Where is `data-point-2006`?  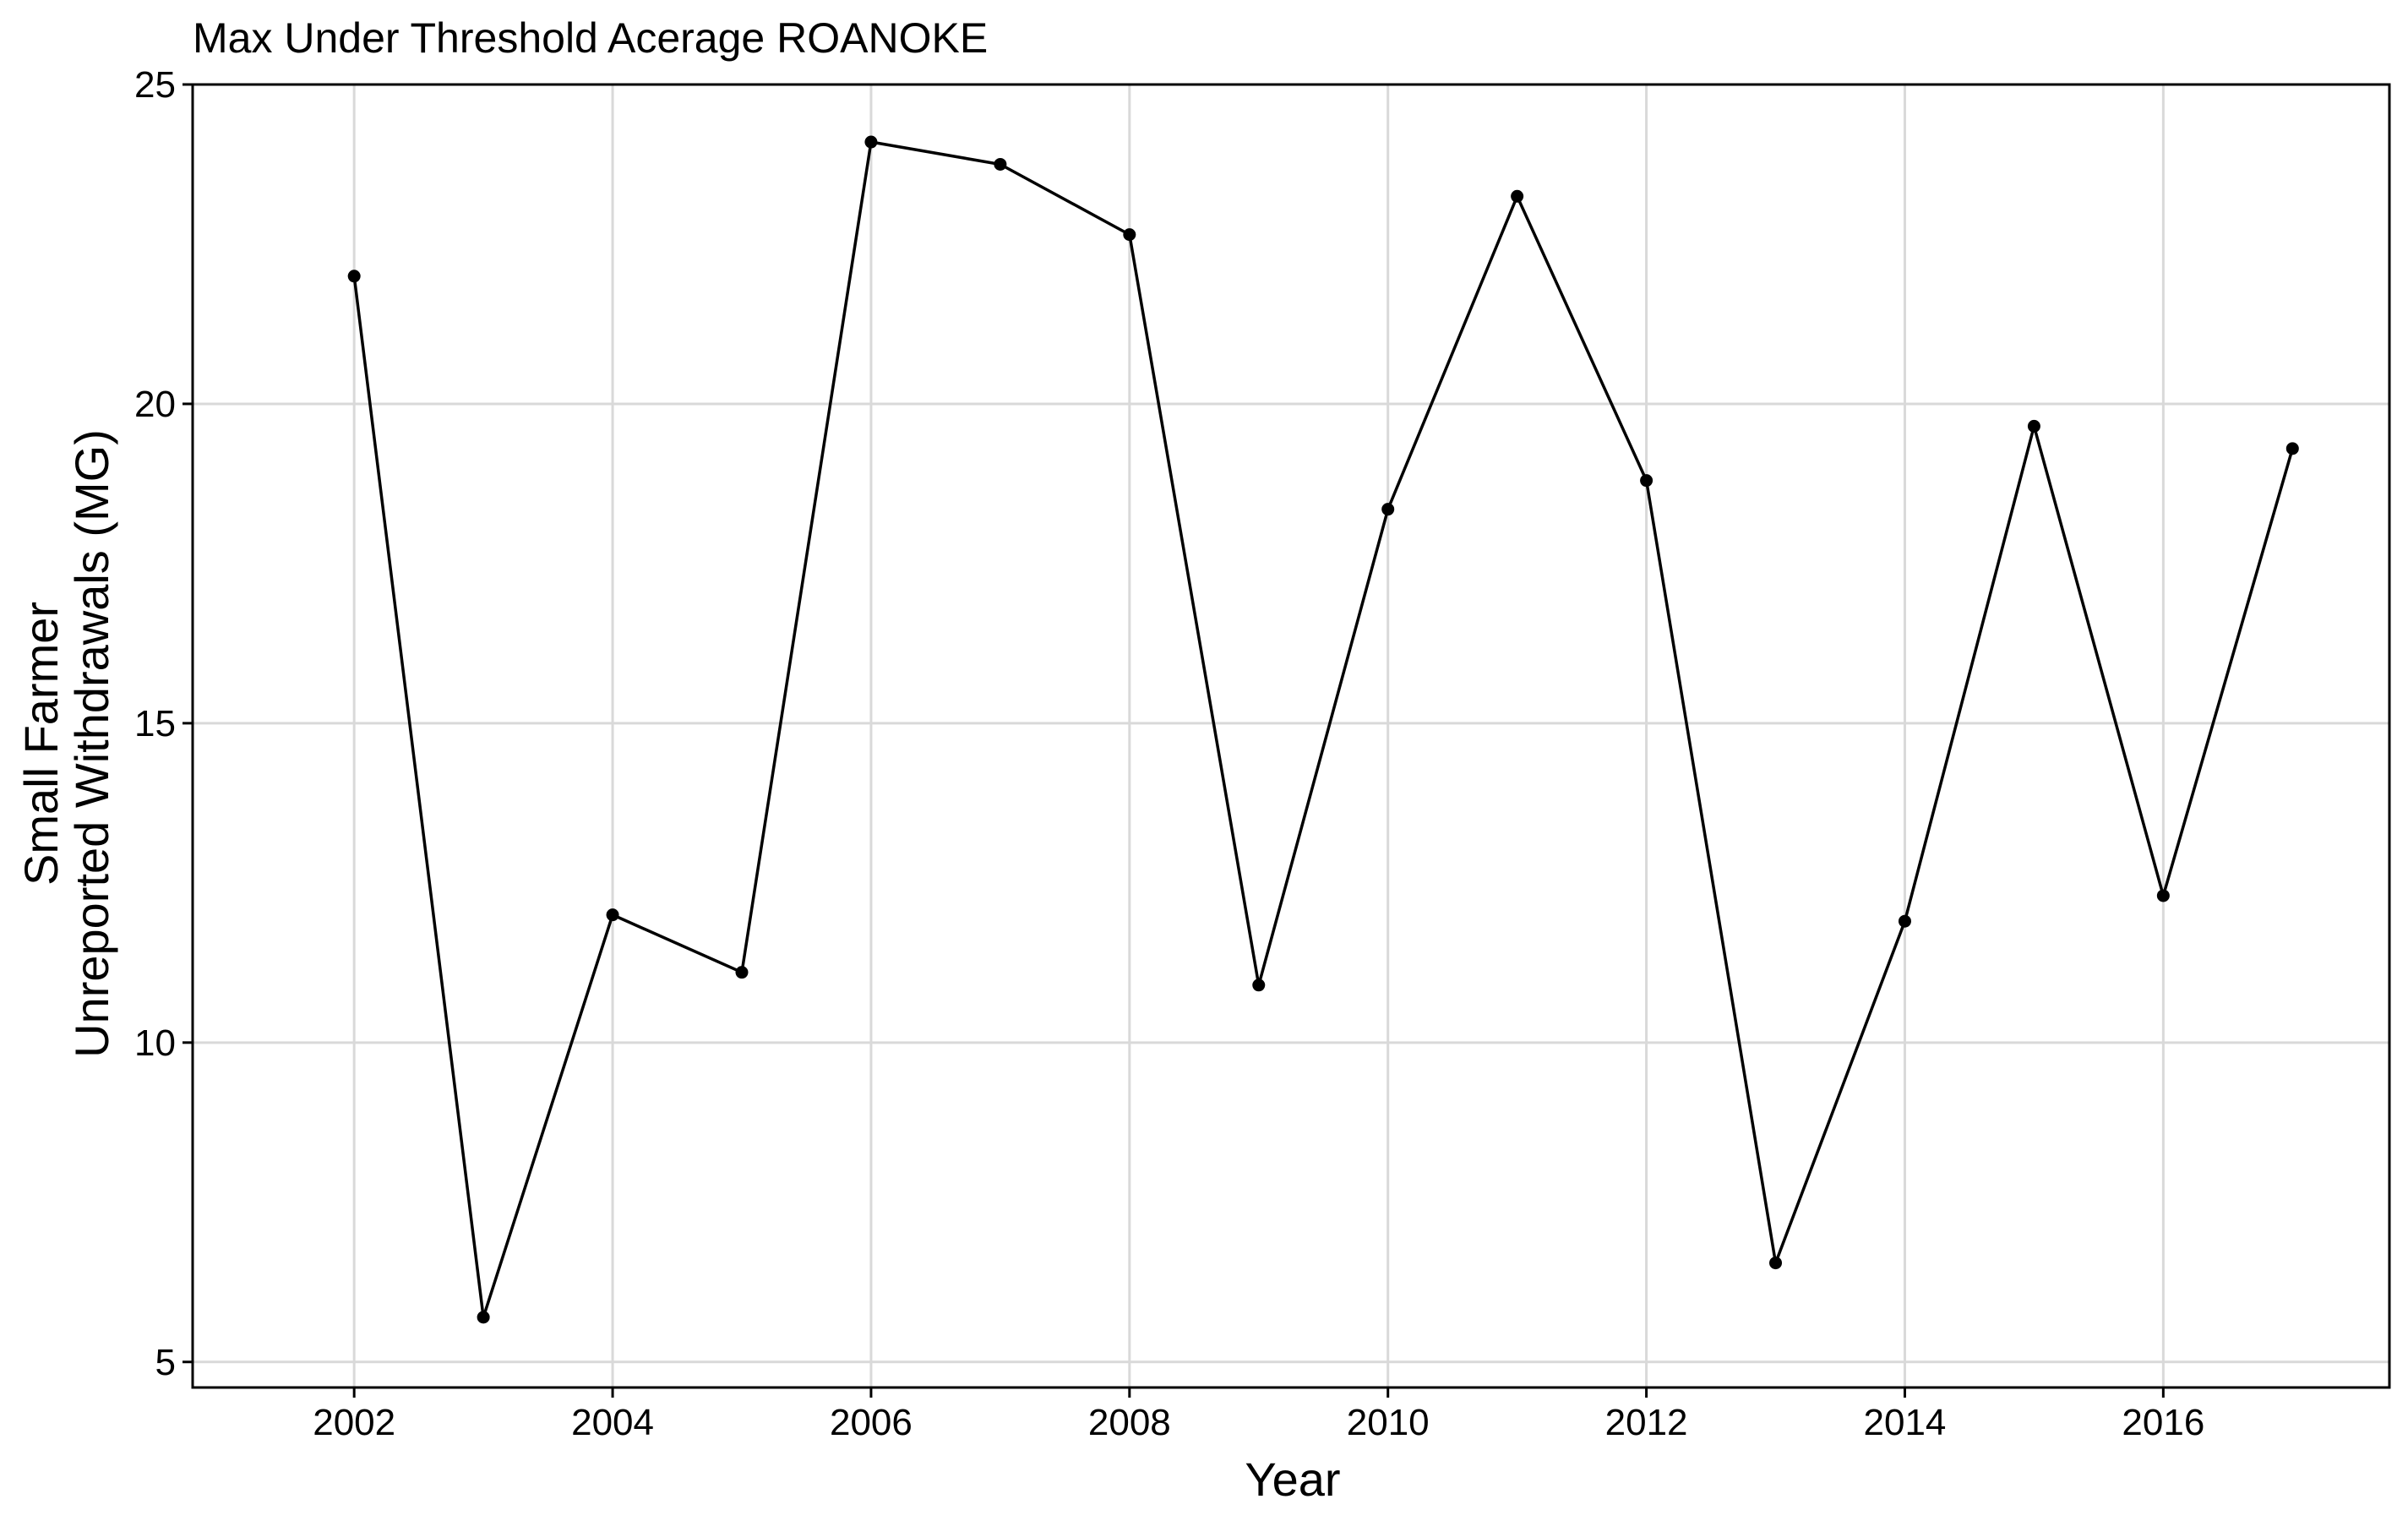 data-point-2006 is located at coordinates (871, 142).